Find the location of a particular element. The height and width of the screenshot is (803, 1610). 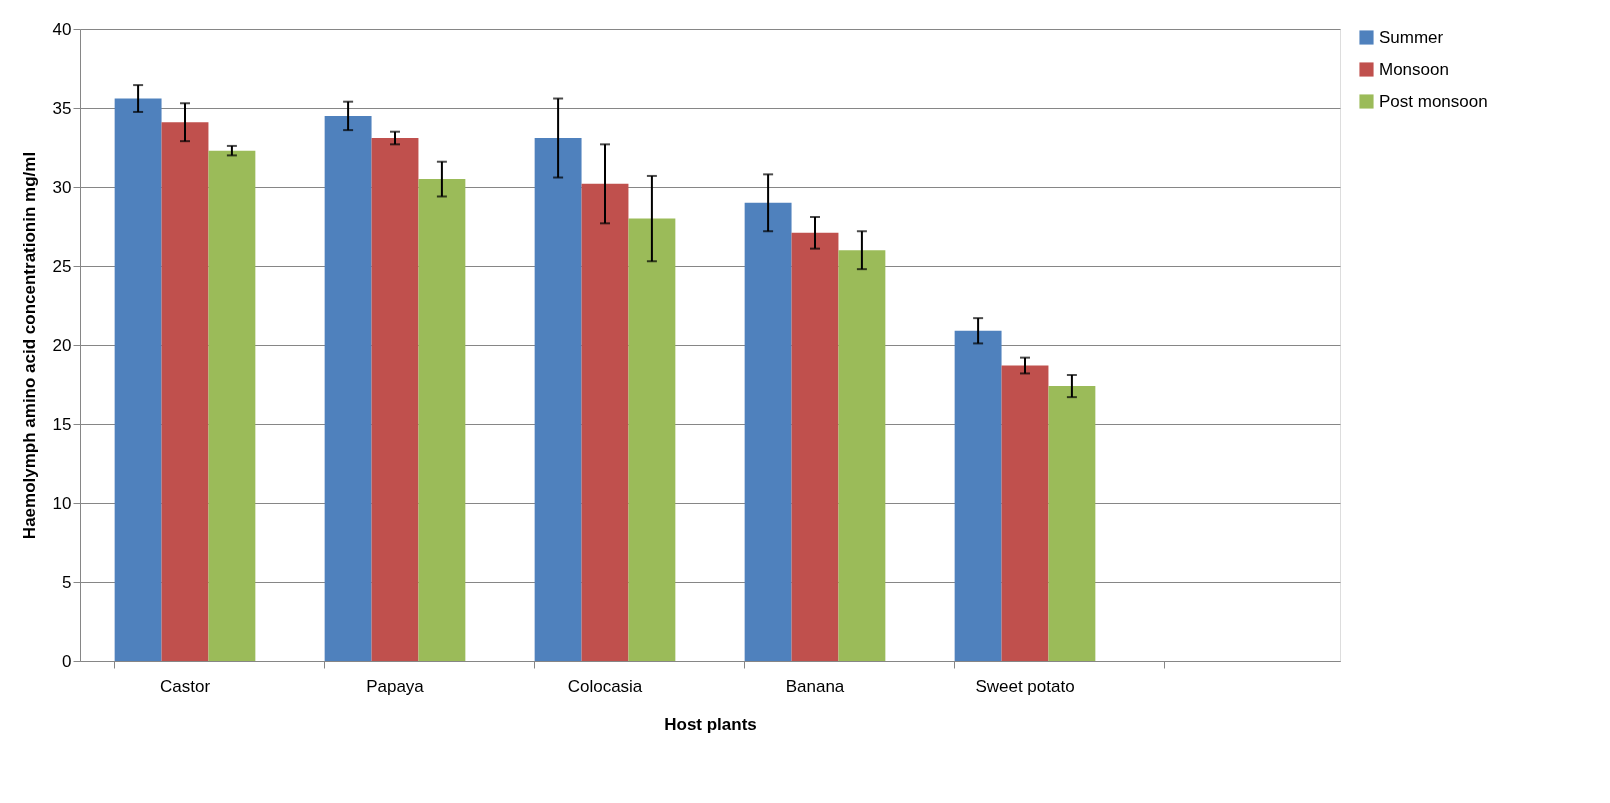

y-tick-label: 30 is located at coordinates (62, 187).